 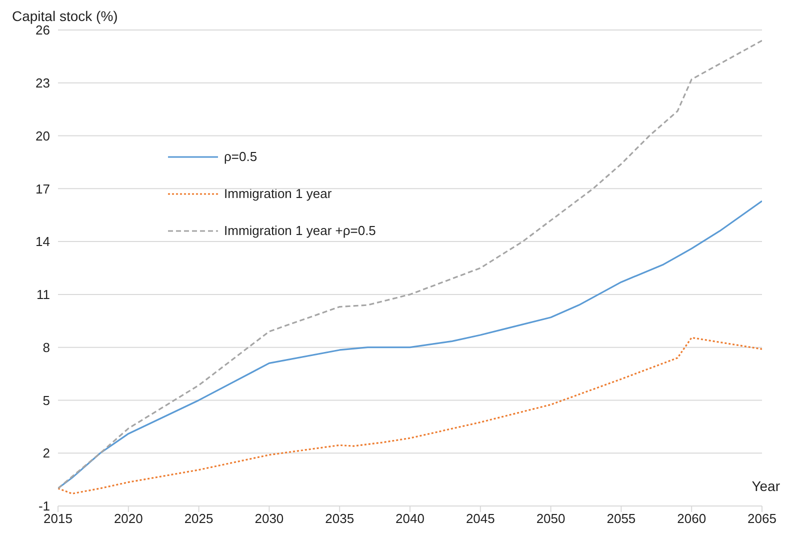 What do you see at coordinates (58, 518) in the screenshot?
I see `x-tick-label: 2015` at bounding box center [58, 518].